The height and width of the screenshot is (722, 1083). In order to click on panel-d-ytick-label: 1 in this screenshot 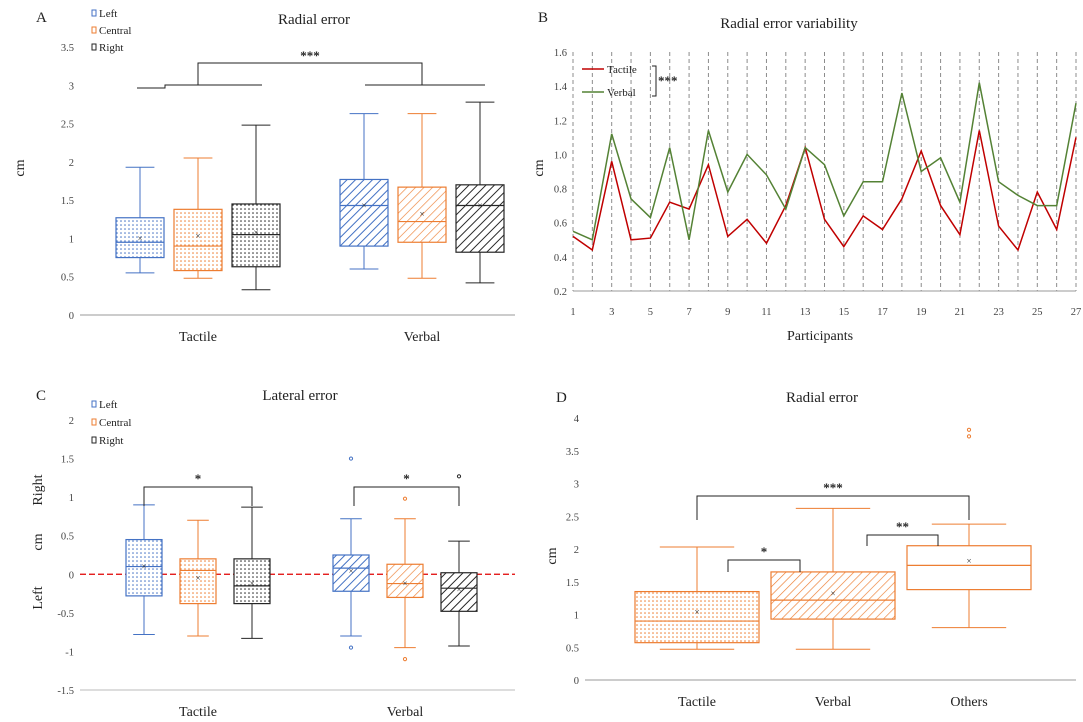, I will do `click(576, 616)`.